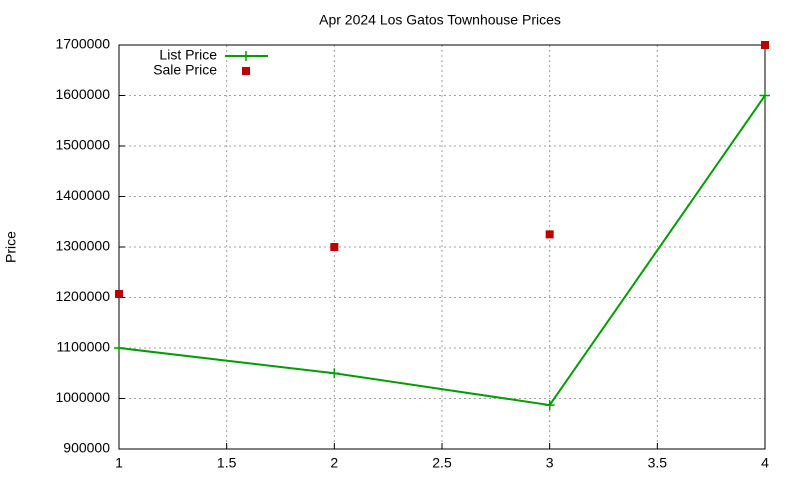 The height and width of the screenshot is (480, 800). I want to click on legend-label: List Price, so click(188, 55).